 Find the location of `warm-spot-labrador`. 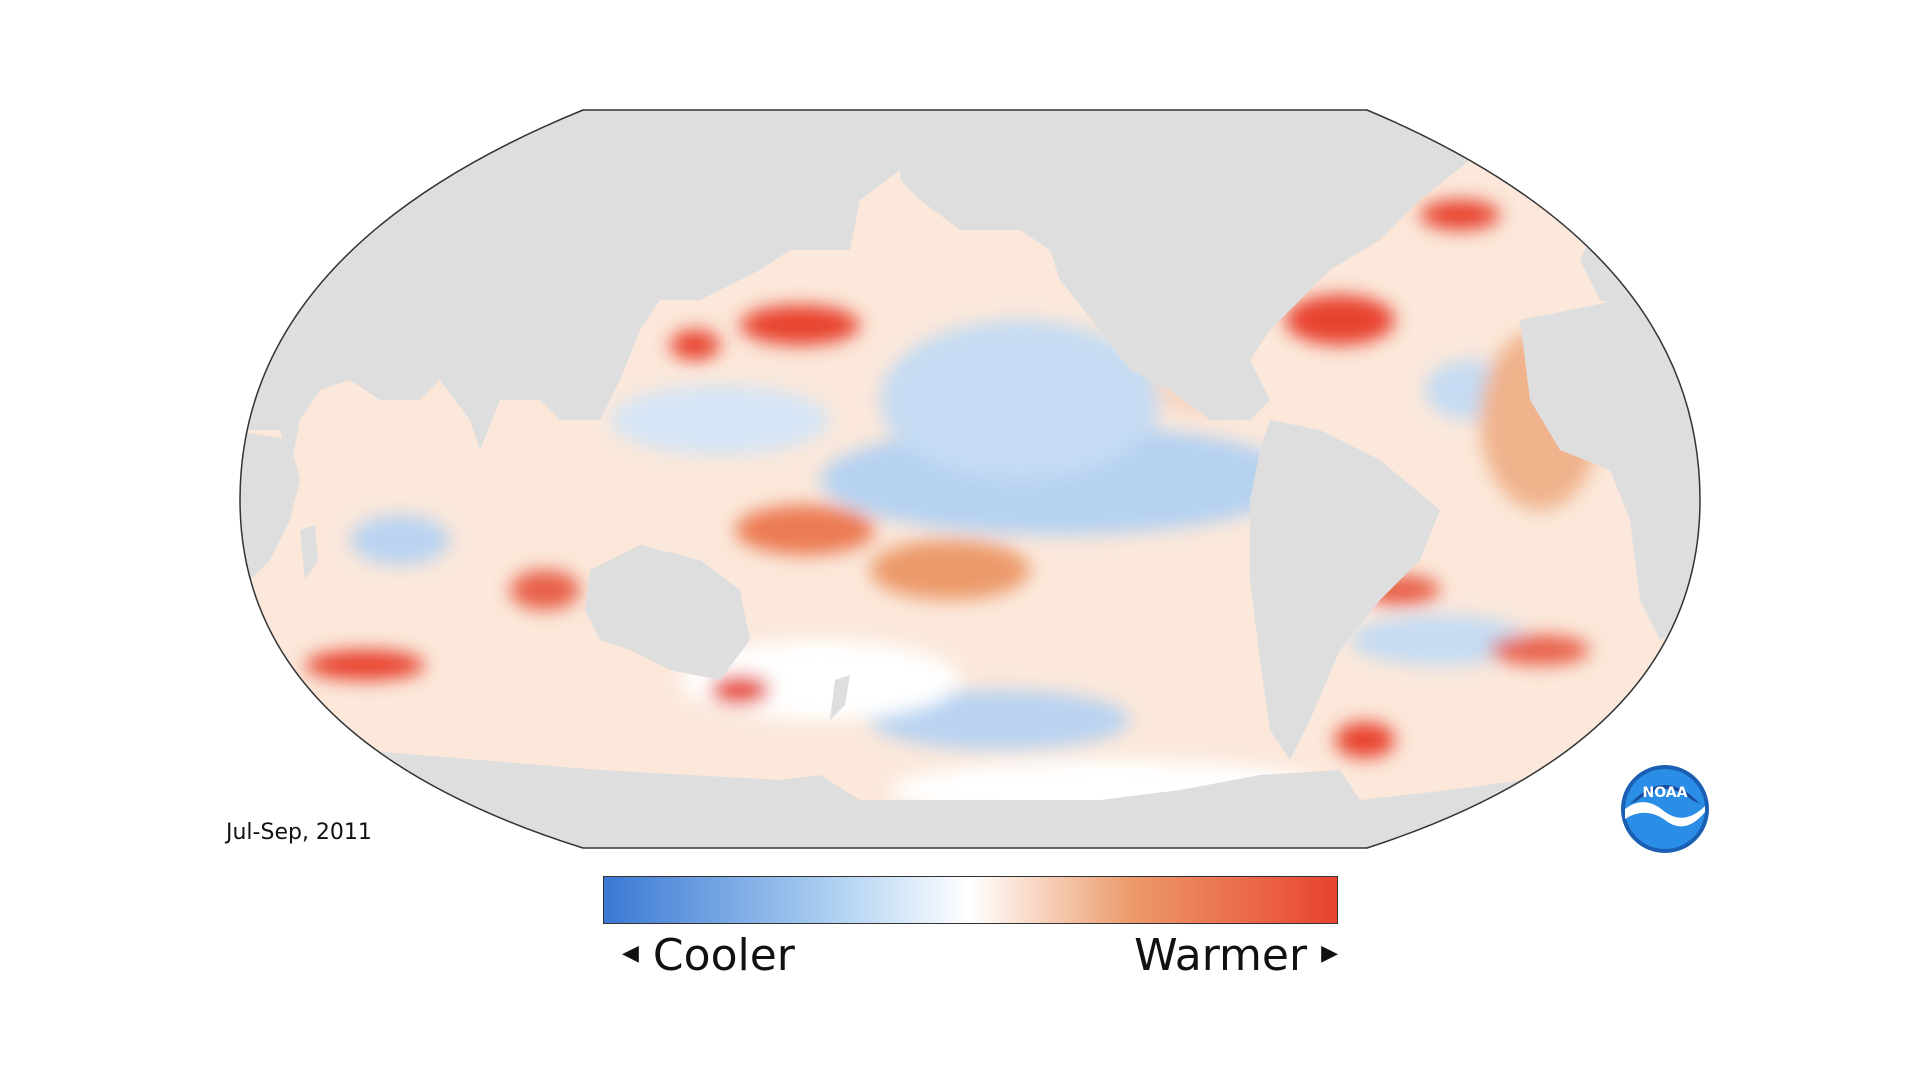

warm-spot-labrador is located at coordinates (1460, 215).